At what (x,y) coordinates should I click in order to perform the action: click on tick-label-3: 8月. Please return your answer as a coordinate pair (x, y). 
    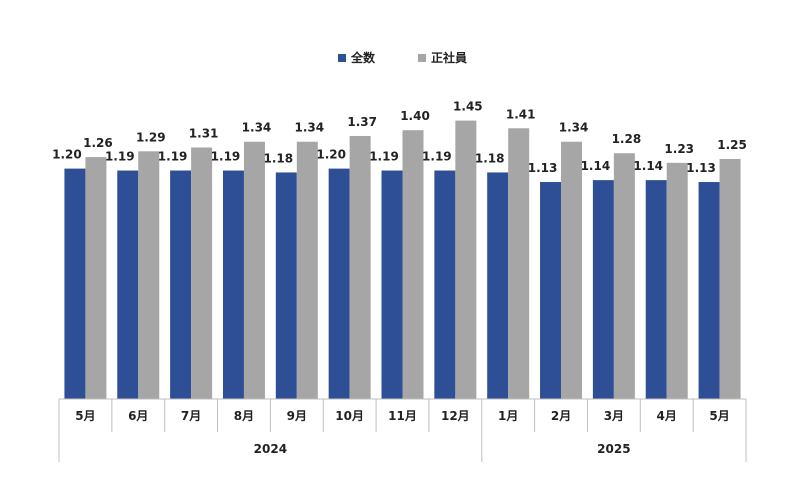
    Looking at the image, I should click on (244, 416).